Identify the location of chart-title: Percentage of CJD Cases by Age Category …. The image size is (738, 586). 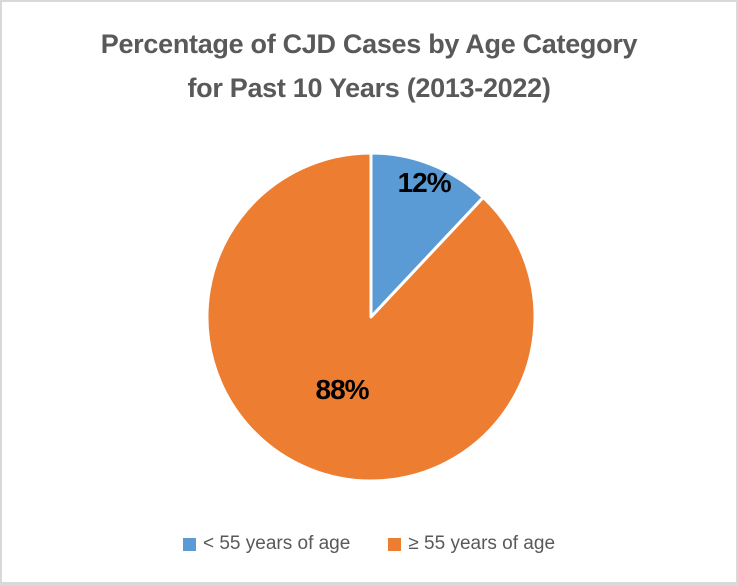
(369, 66).